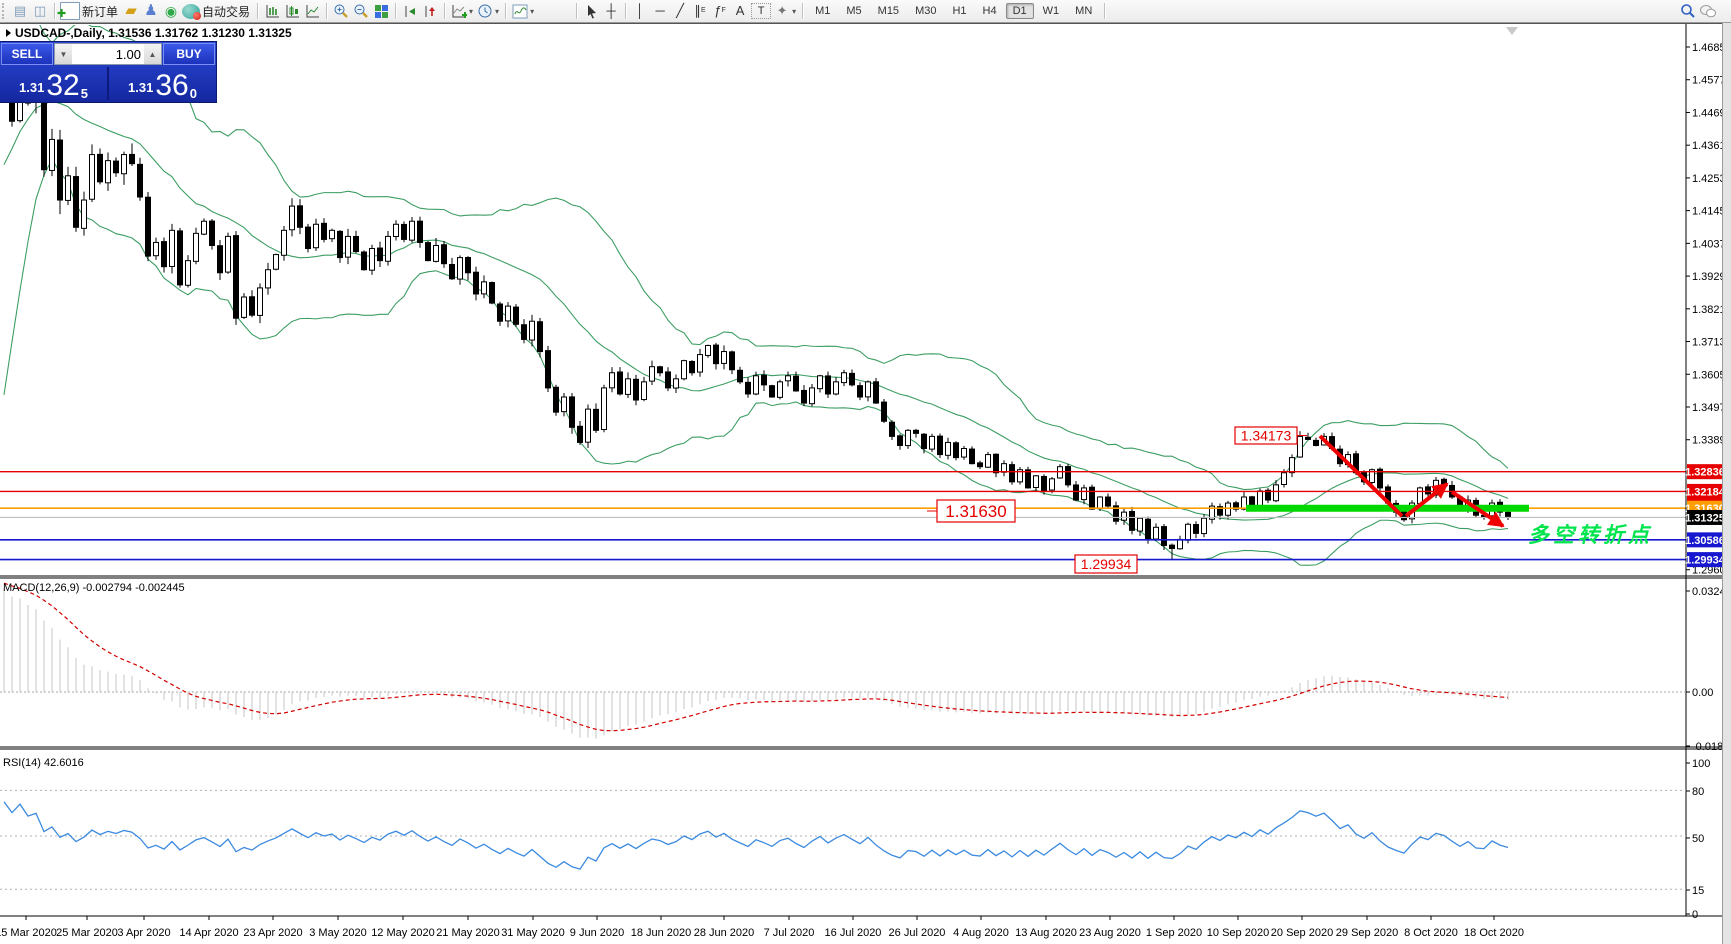  Describe the element at coordinates (591, 11) in the screenshot. I see `cursor-tool-icon` at that location.